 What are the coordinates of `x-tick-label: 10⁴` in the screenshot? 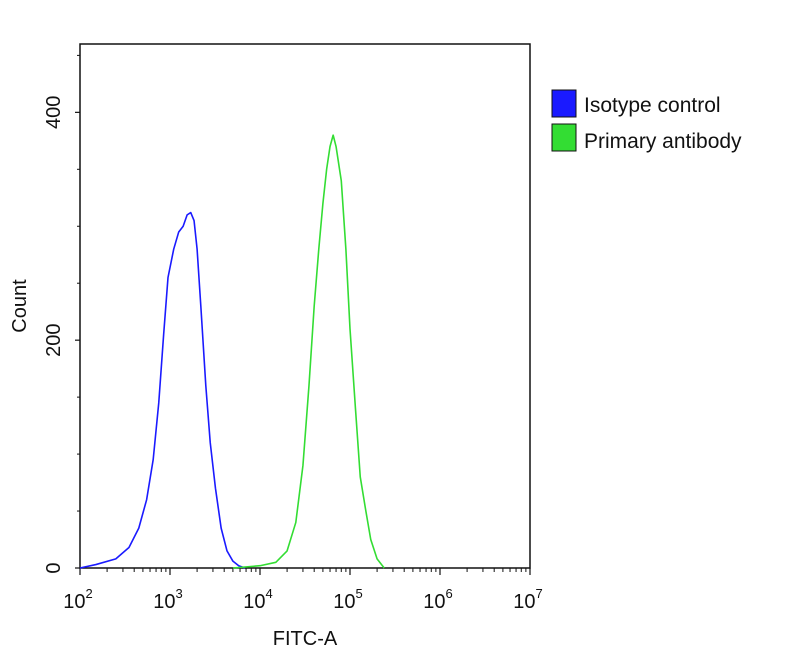 It's located at (257, 599).